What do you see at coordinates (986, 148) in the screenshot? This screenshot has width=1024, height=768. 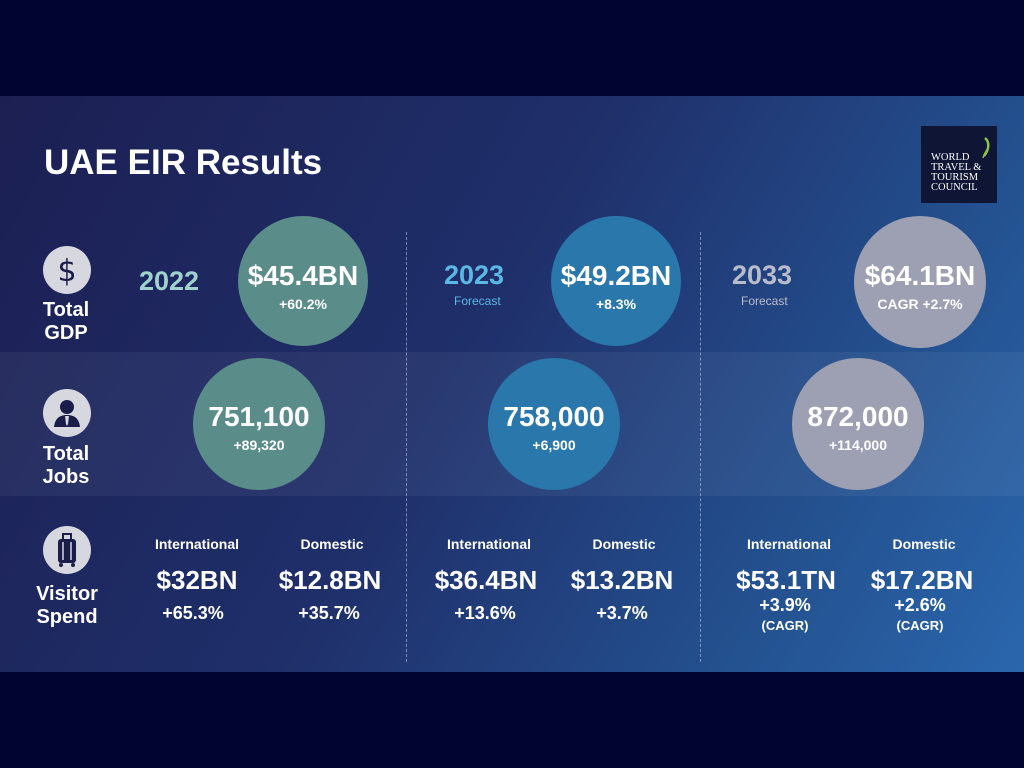 I see `leaf-icon` at bounding box center [986, 148].